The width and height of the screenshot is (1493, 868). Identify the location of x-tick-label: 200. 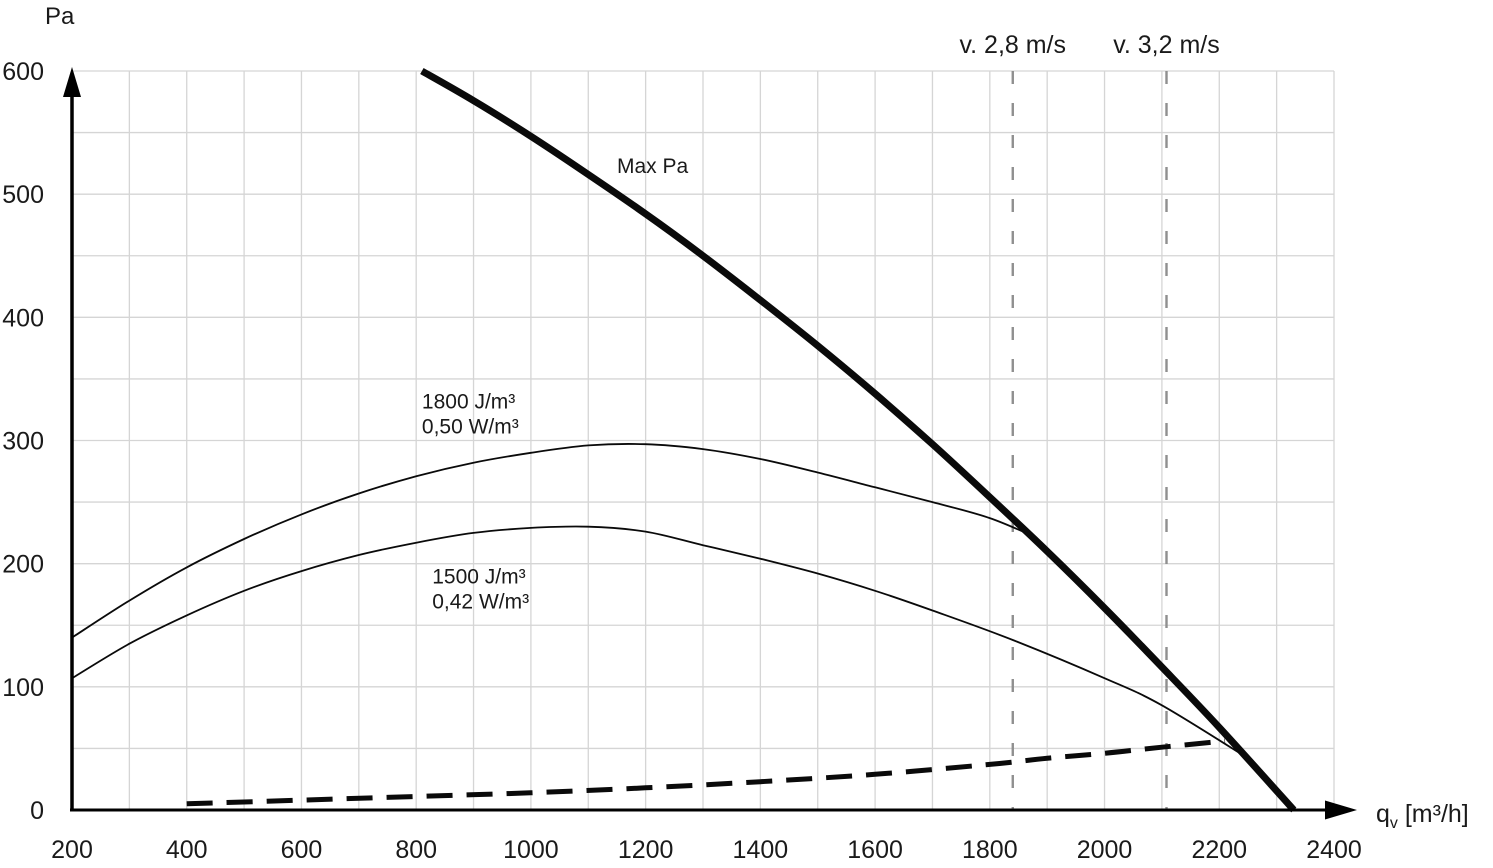
(72, 850).